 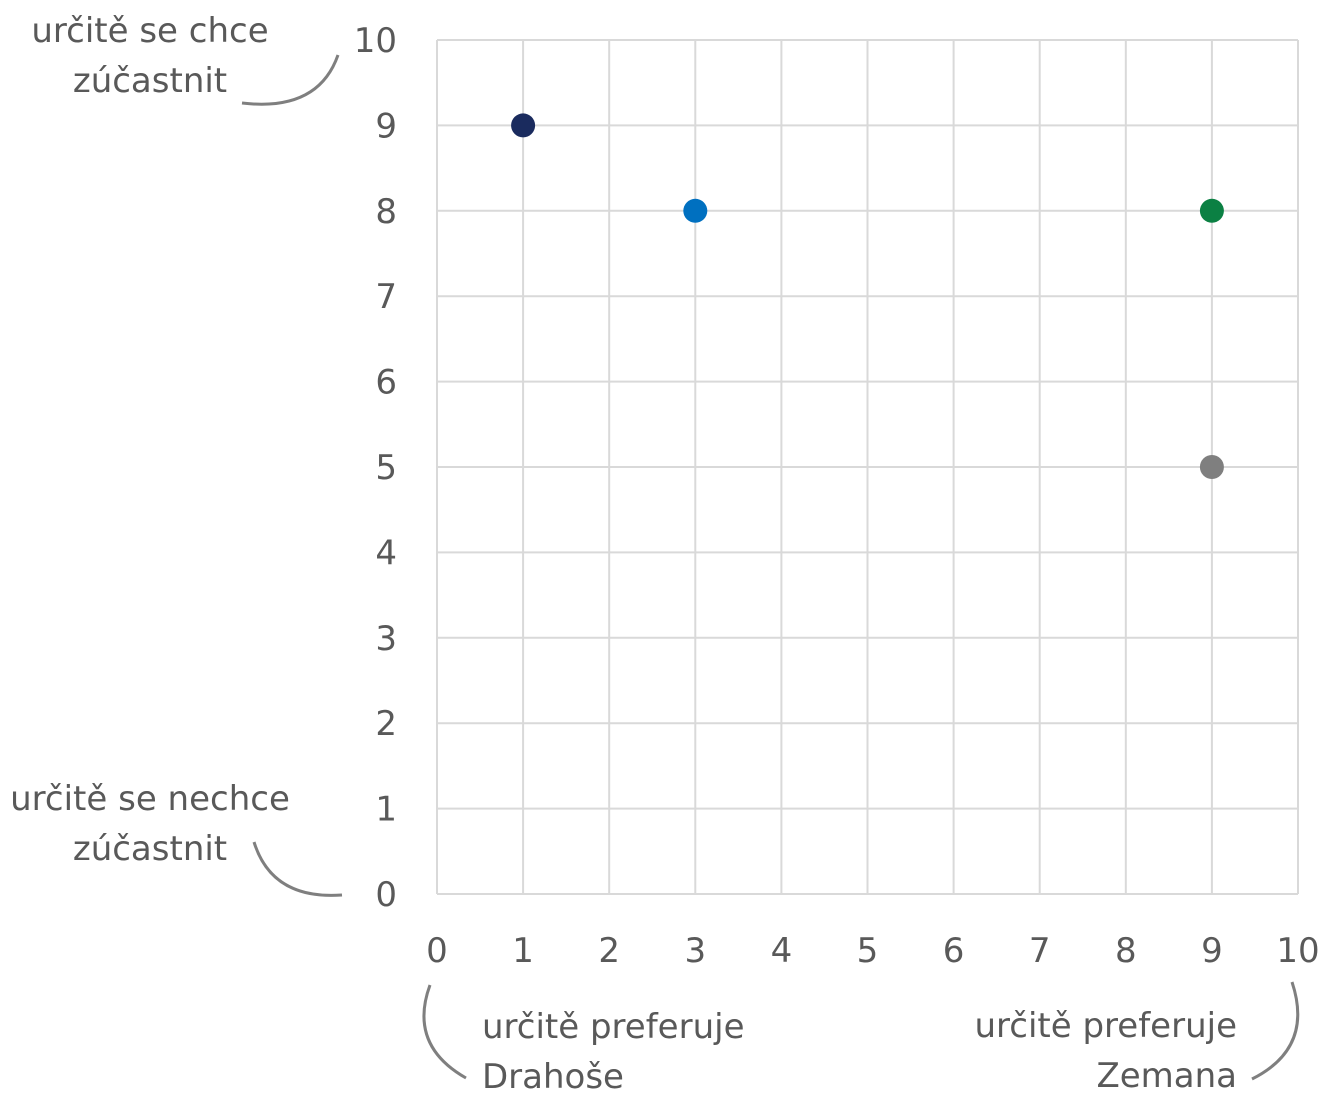 I want to click on x-right-annotation-line2: Zemana, so click(x=1166, y=1075).